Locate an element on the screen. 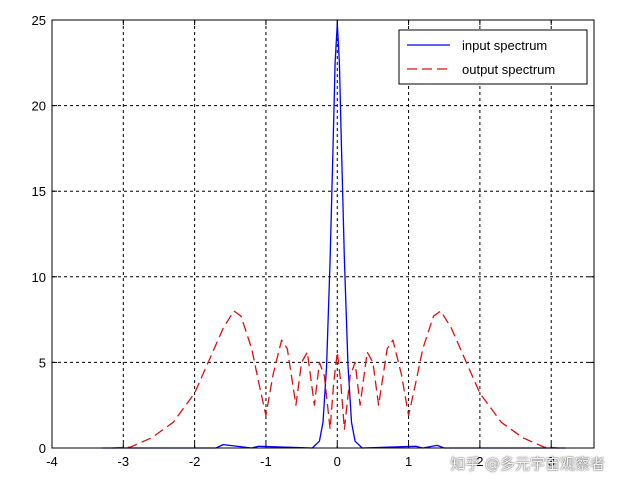 This screenshot has height=488, width=621. y-tick-label: 5 is located at coordinates (42, 362).